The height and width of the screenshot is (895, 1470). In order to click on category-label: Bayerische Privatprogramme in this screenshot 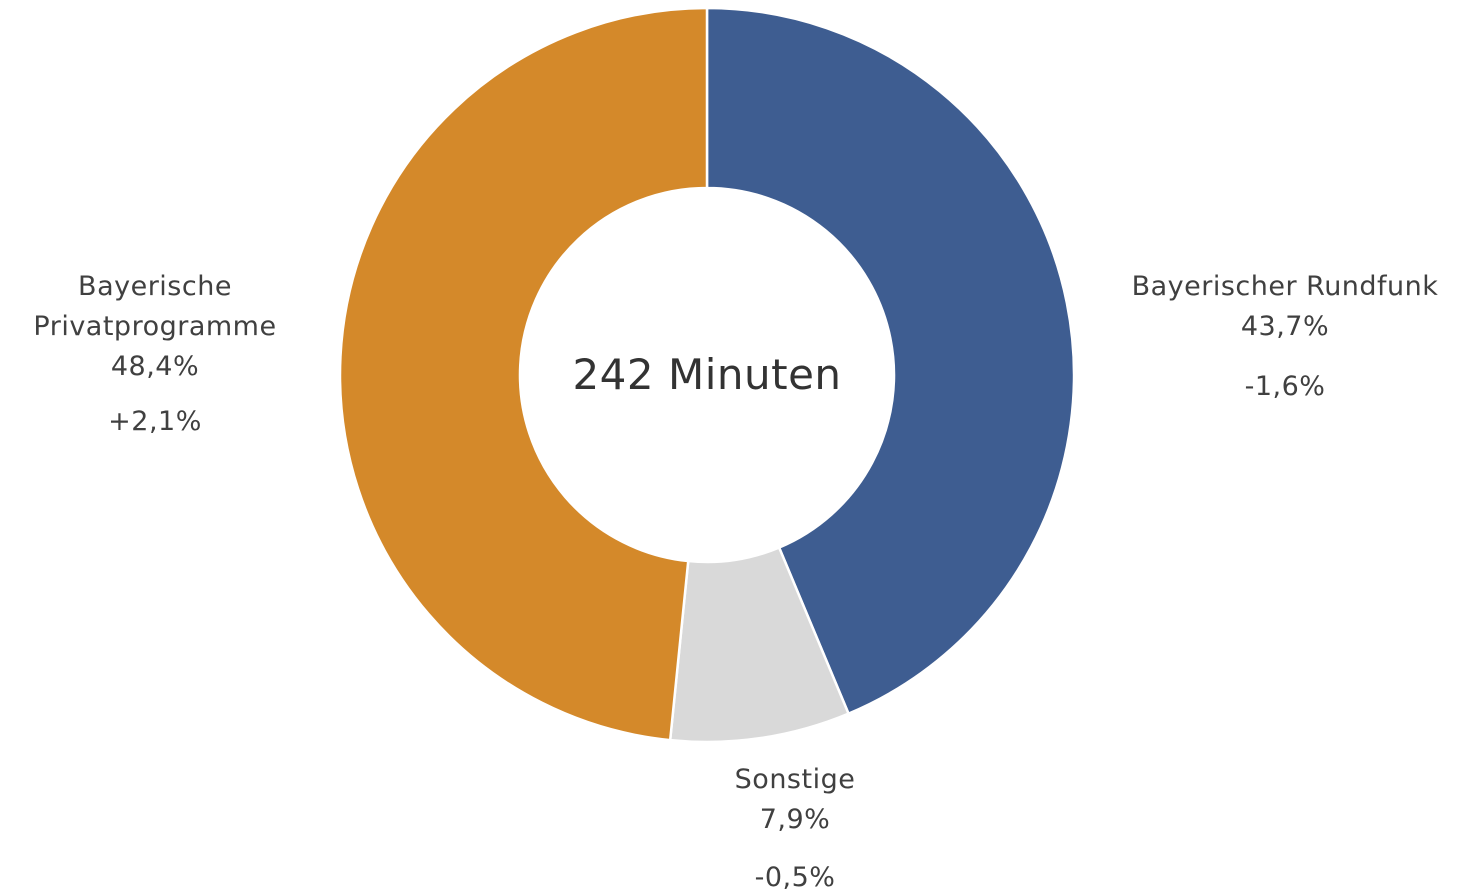, I will do `click(155, 306)`.